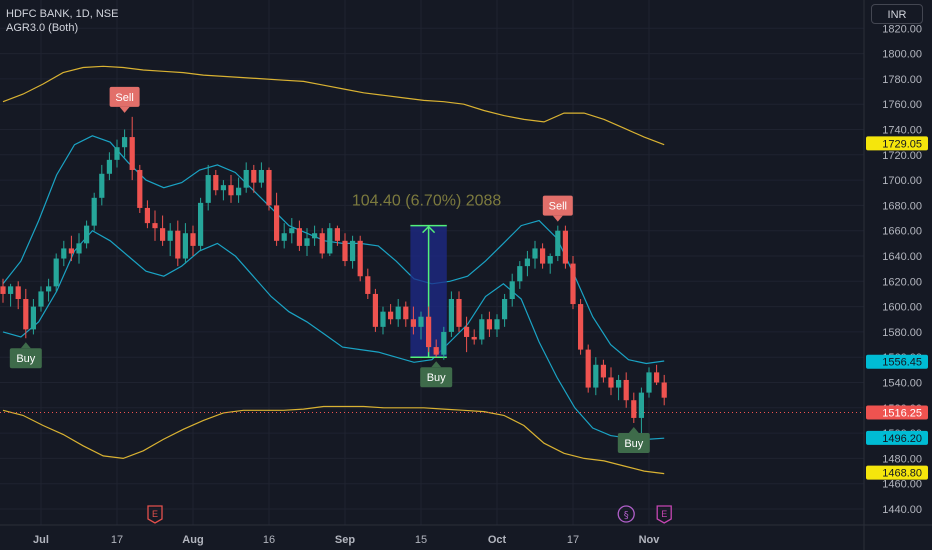  What do you see at coordinates (902, 439) in the screenshot?
I see `price-tag-label: 1496.20` at bounding box center [902, 439].